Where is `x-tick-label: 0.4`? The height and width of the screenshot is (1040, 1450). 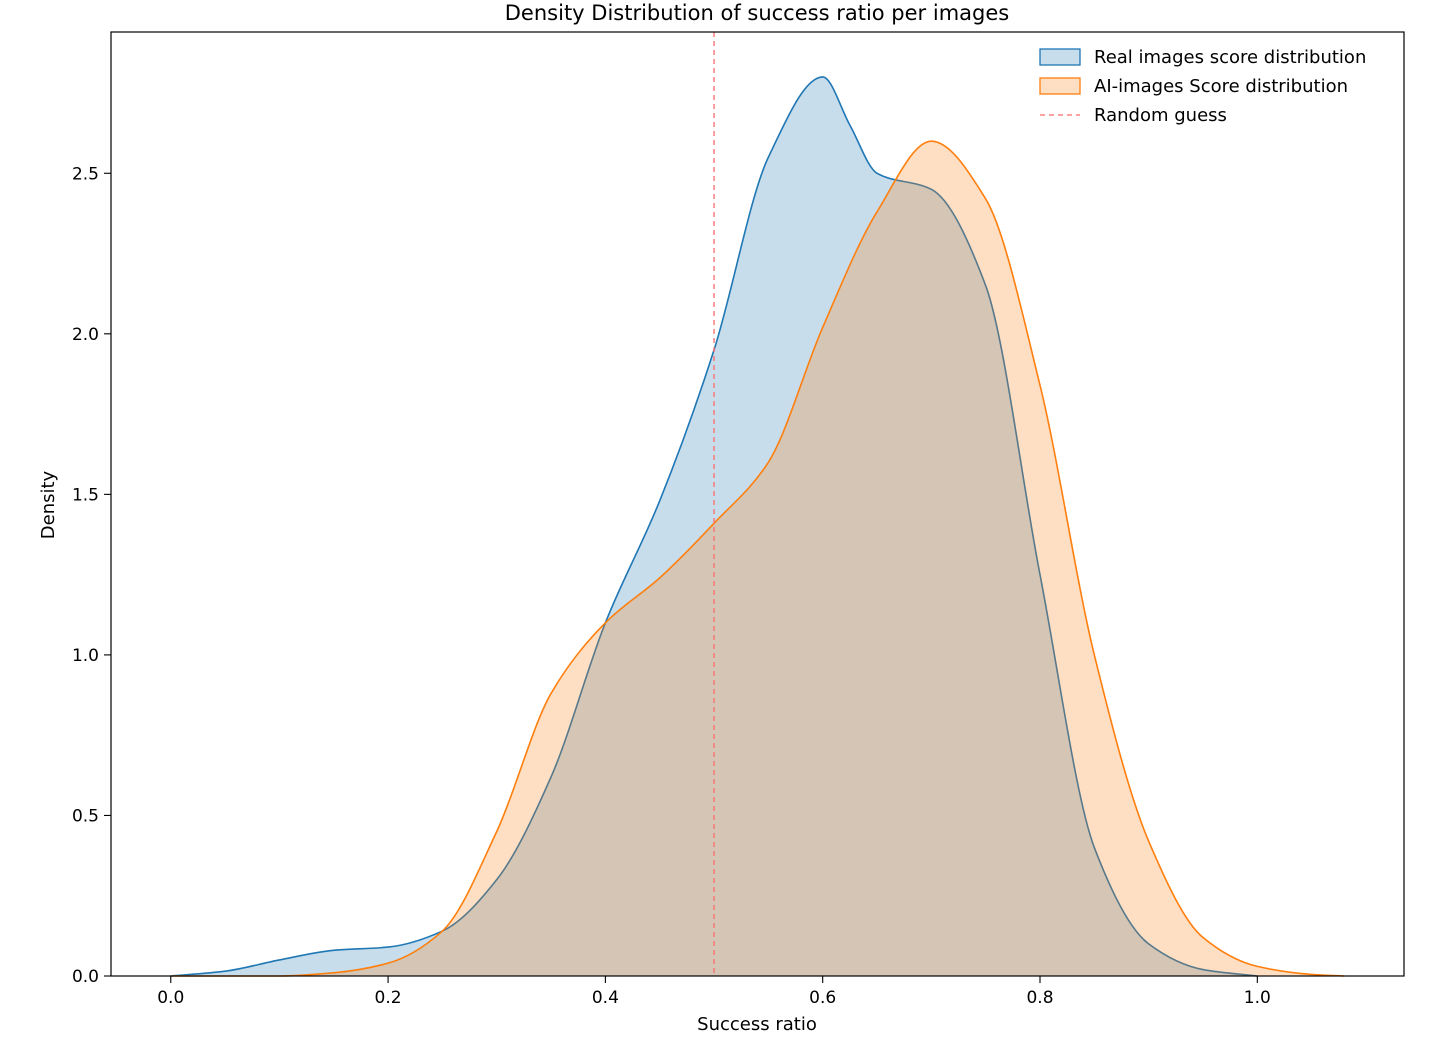
x-tick-label: 0.4 is located at coordinates (605, 998).